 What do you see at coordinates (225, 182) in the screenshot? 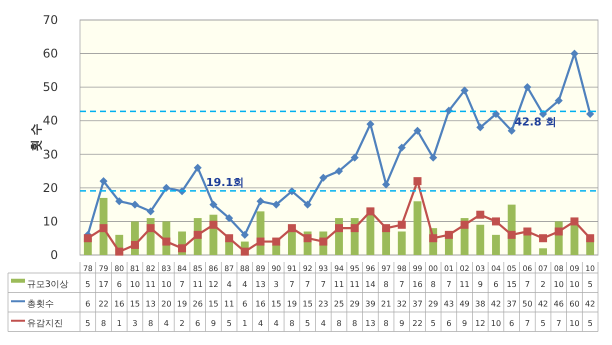
I see `ref-line-label: 19.1회` at bounding box center [225, 182].